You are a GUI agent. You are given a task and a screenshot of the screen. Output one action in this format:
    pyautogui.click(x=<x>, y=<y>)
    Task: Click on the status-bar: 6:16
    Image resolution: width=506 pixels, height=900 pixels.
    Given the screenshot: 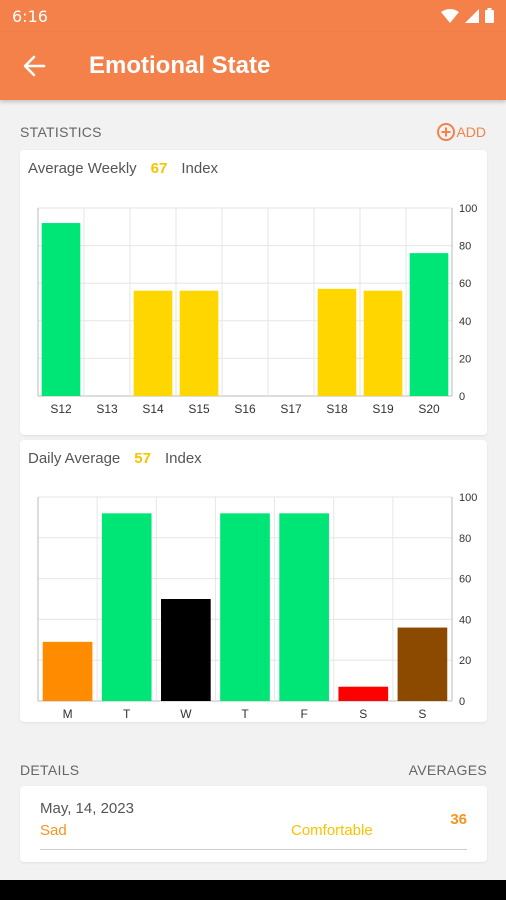 What is the action you would take?
    pyautogui.click(x=253, y=16)
    